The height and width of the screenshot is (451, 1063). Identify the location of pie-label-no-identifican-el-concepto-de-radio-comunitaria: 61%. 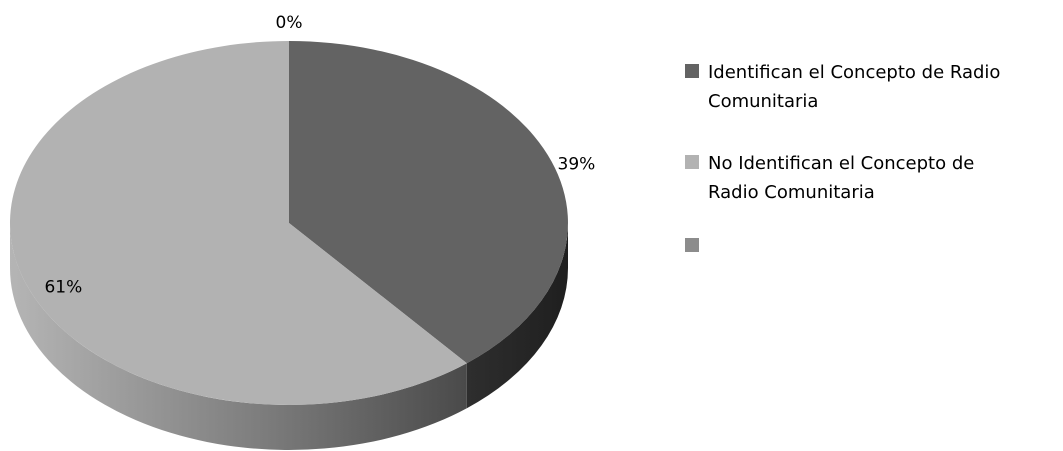
(63, 288).